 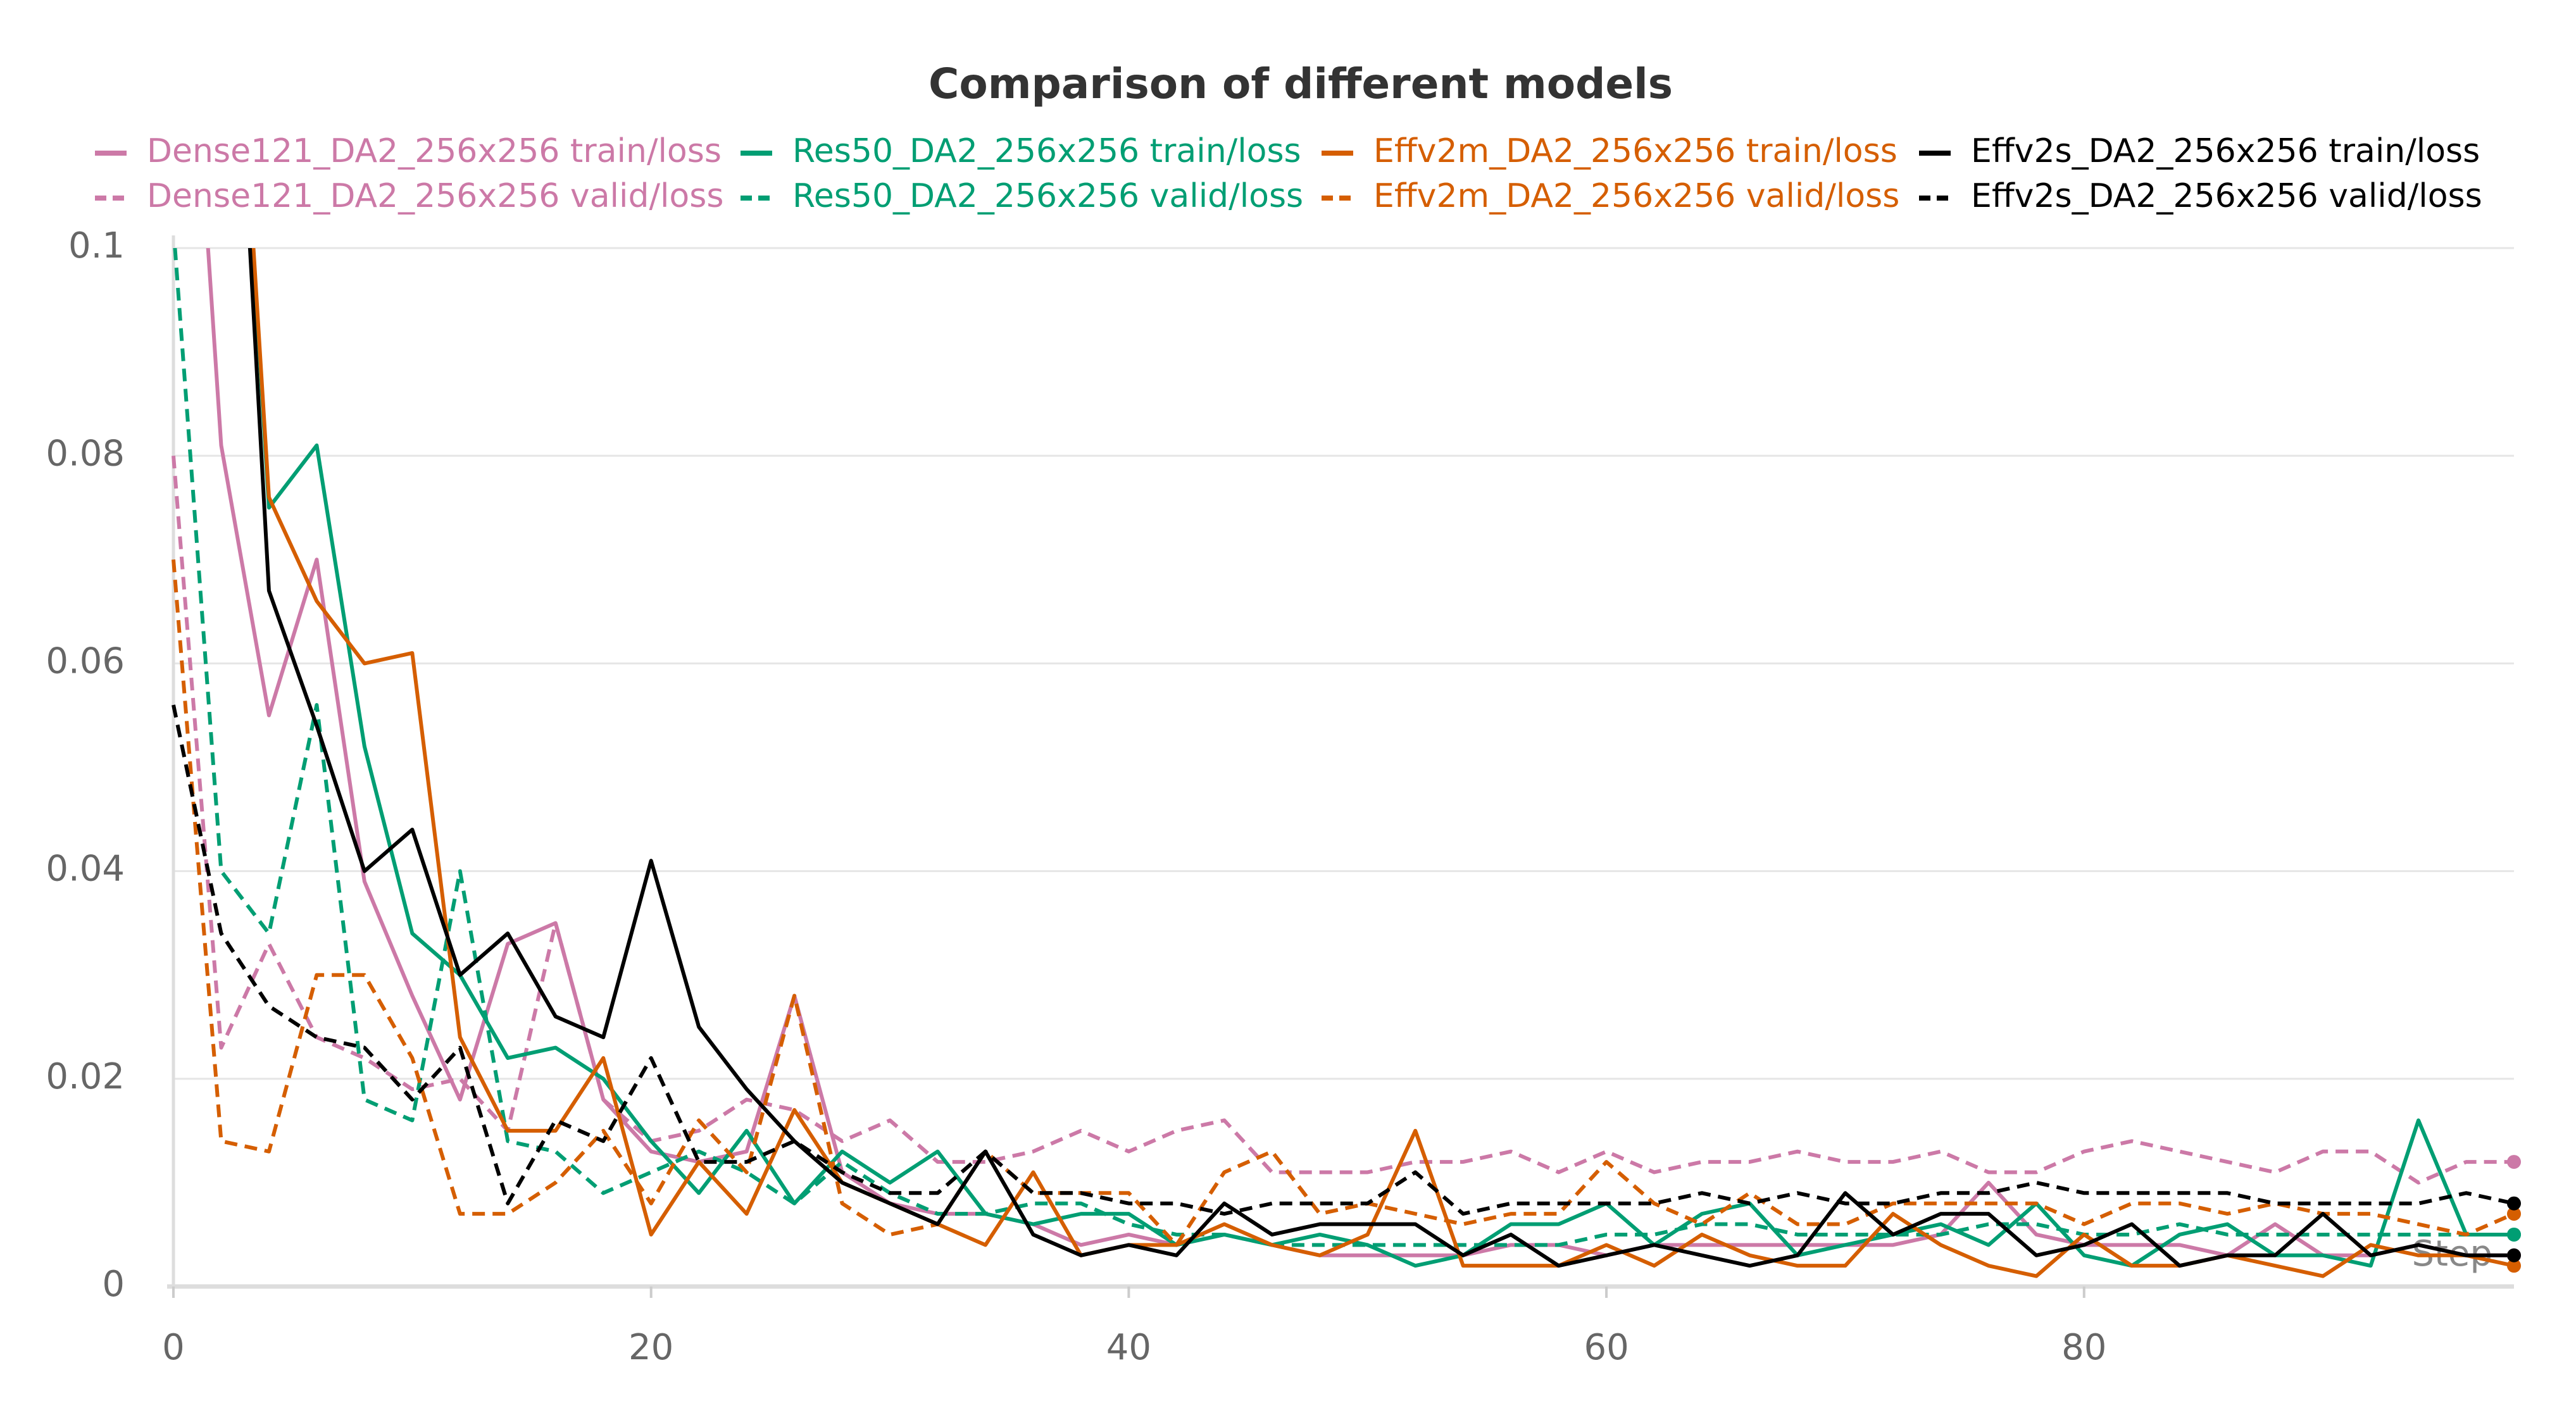 What do you see at coordinates (173, 1347) in the screenshot?
I see `x-tick-label: 0` at bounding box center [173, 1347].